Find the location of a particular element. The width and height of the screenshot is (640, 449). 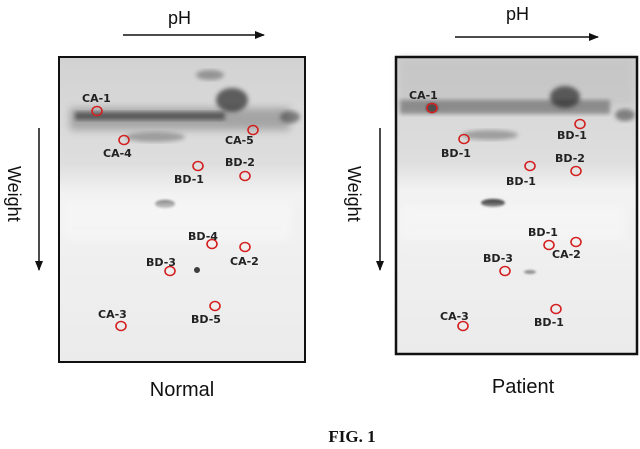

spot-normal-6: BD-3 is located at coordinates (161, 266).